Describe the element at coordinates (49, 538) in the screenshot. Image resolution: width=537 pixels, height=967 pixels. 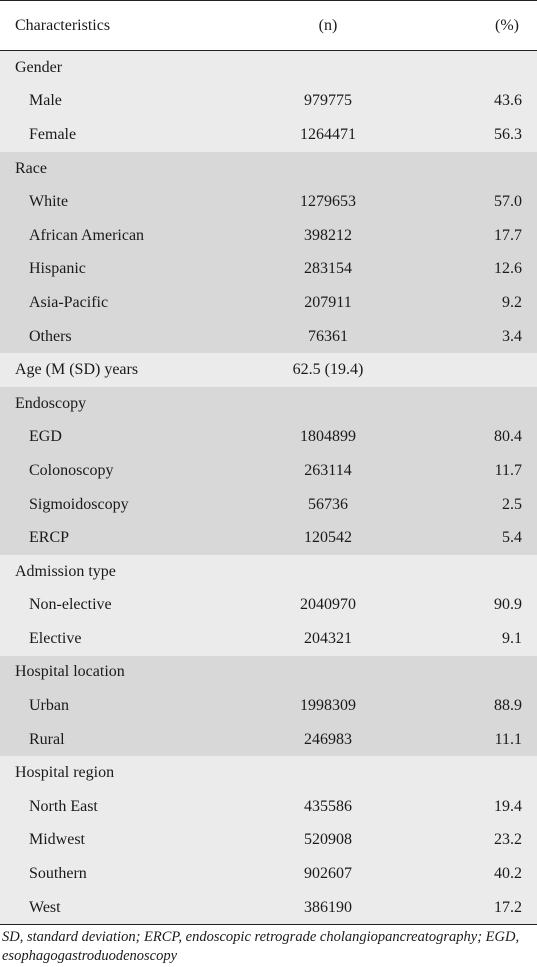
I see `row-label: ERCP` at that location.